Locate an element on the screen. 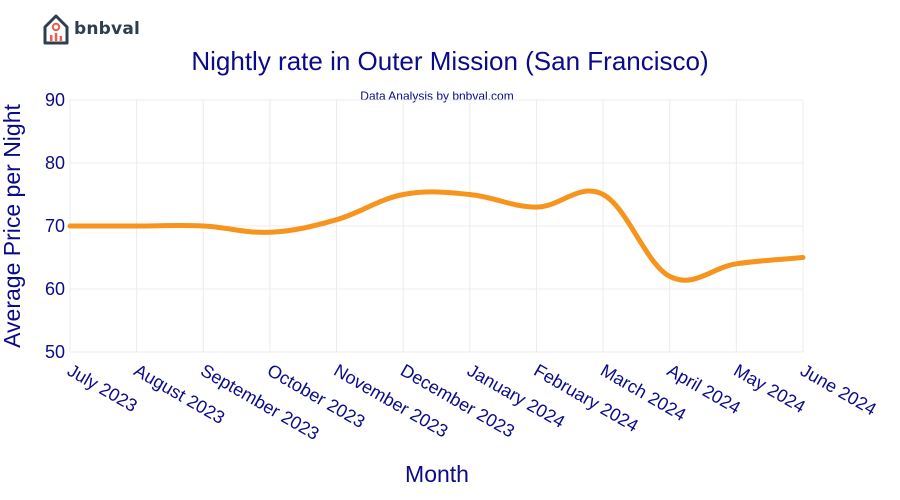  y-tick-label: 90 is located at coordinates (55, 100).